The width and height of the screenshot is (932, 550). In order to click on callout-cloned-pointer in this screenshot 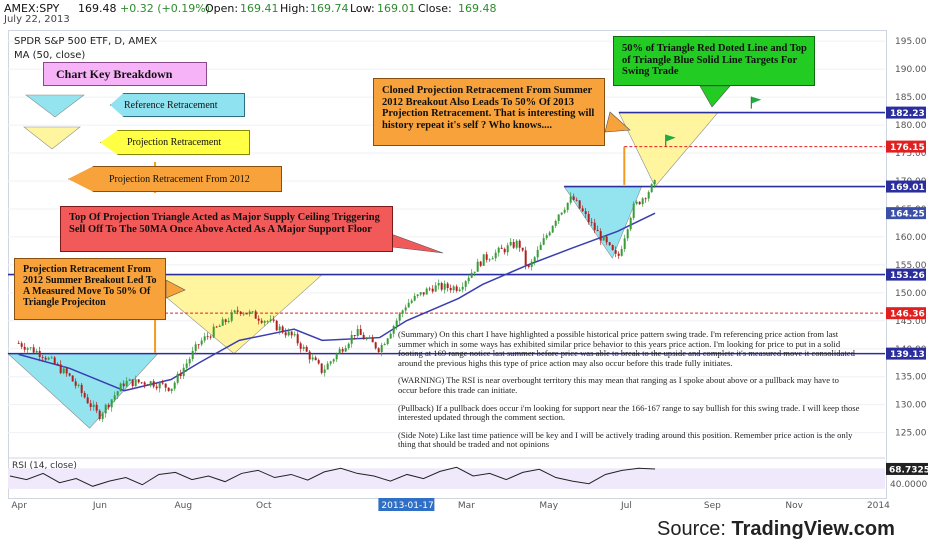, I will do `click(617, 122)`.